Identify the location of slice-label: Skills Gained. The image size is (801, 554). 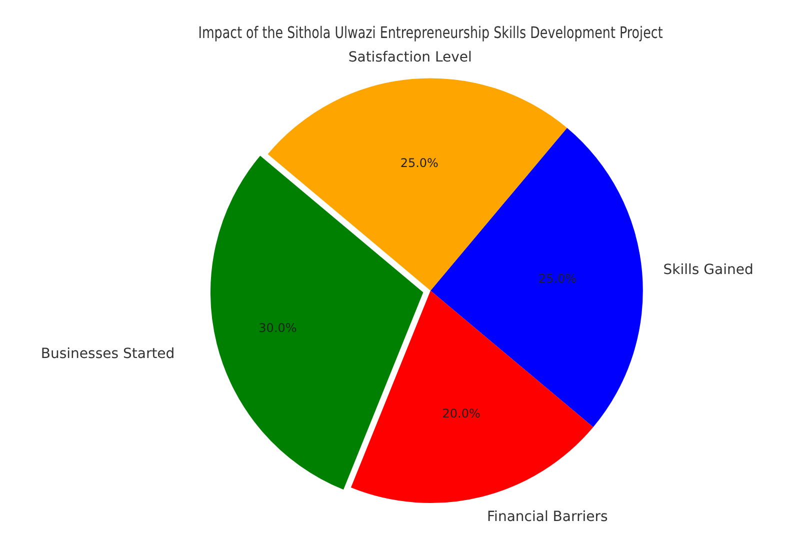
(708, 270).